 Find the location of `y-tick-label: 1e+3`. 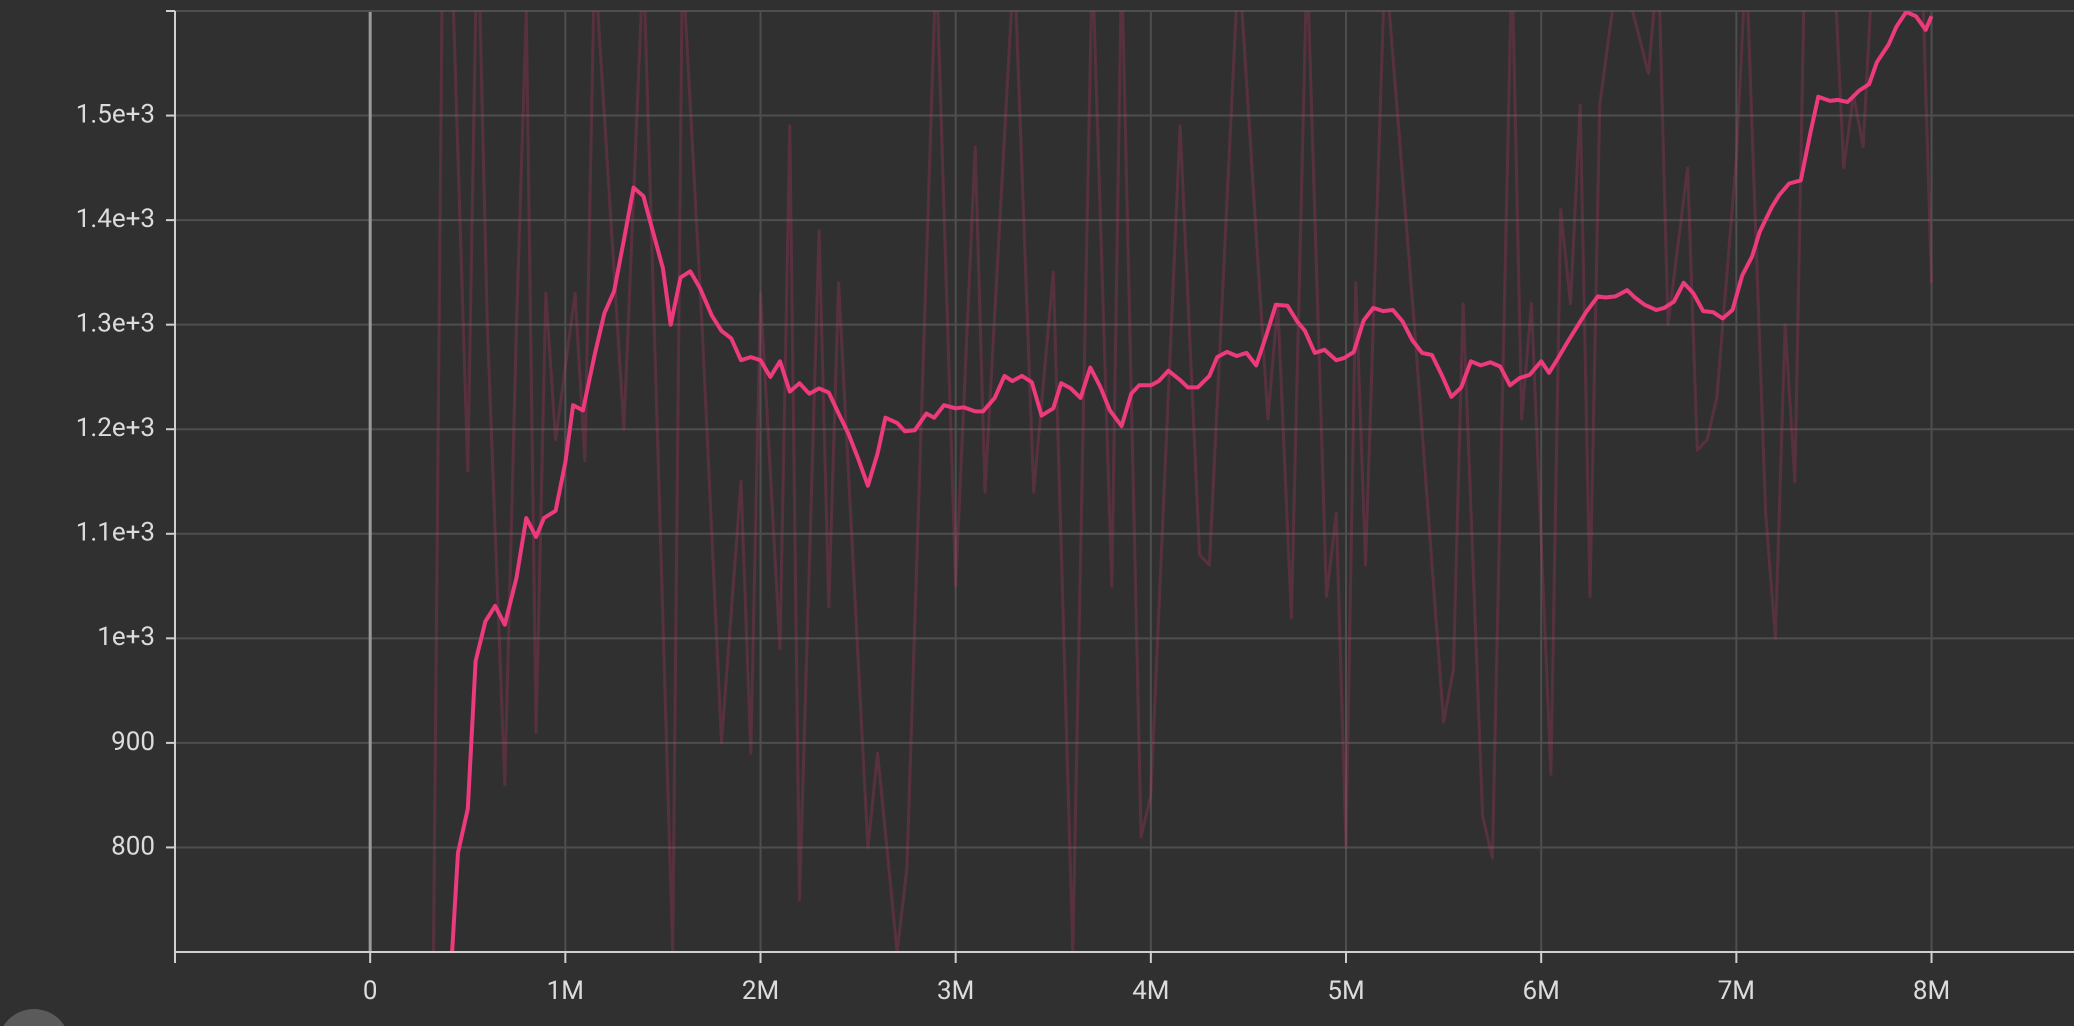

y-tick-label: 1e+3 is located at coordinates (126, 637).